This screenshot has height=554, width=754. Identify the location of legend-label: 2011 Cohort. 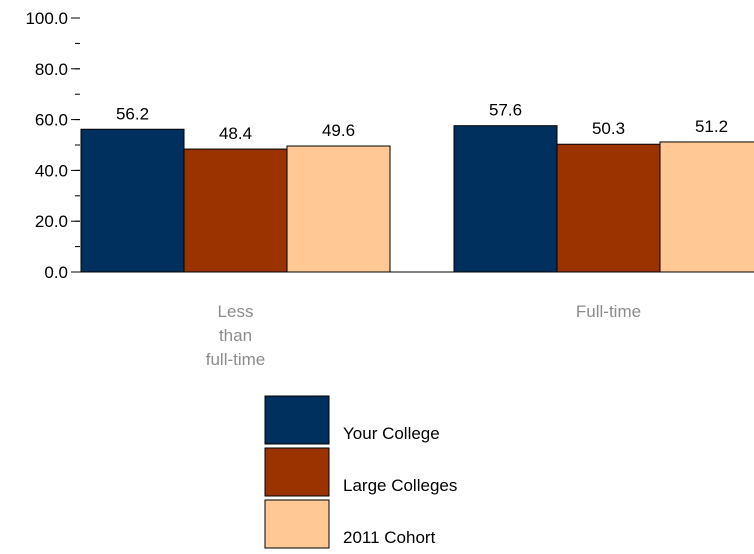
(389, 537).